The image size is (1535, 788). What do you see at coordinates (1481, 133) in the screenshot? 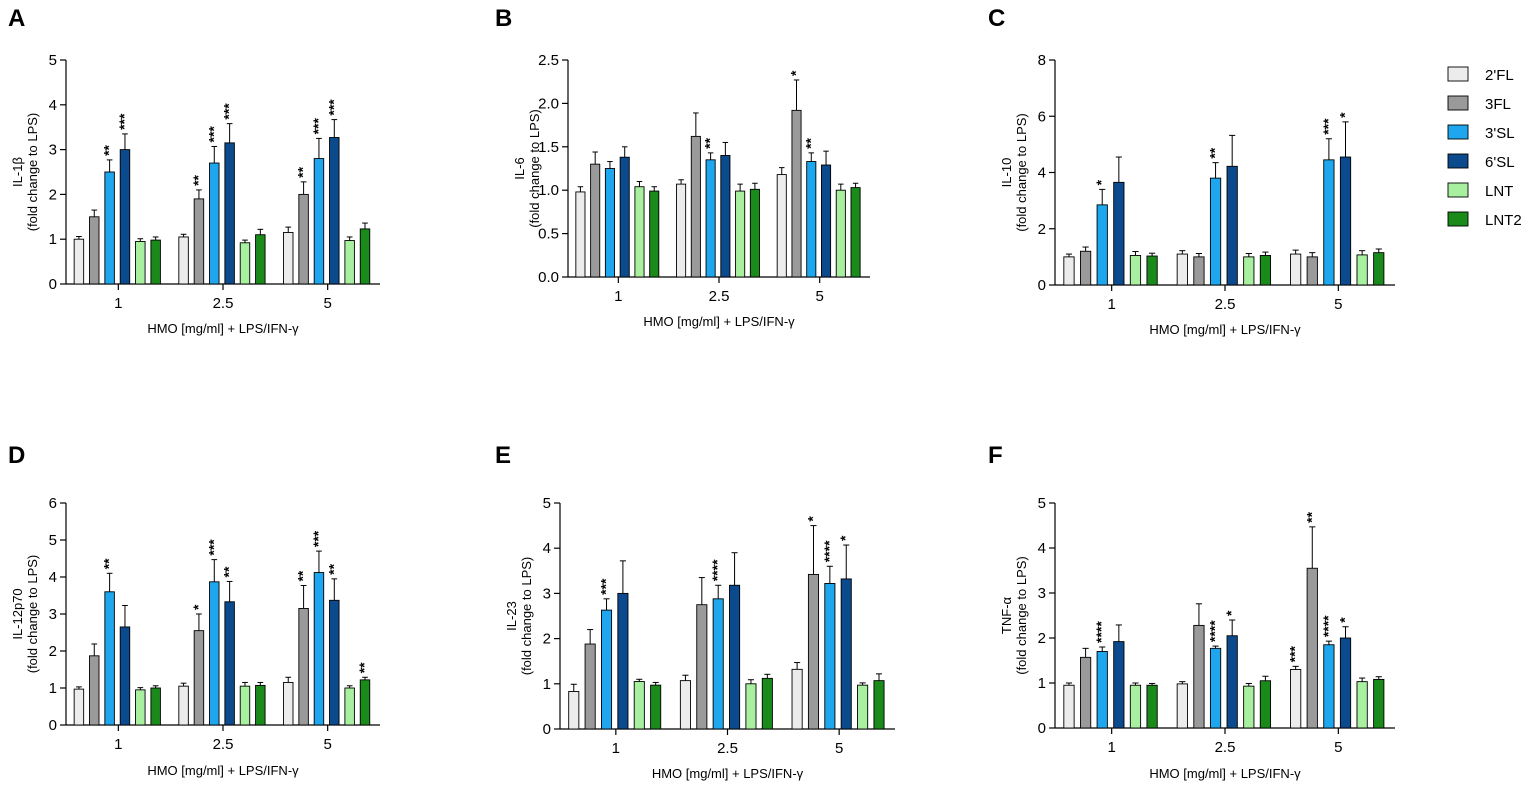
I see `legend-item: 3'SL` at bounding box center [1481, 133].